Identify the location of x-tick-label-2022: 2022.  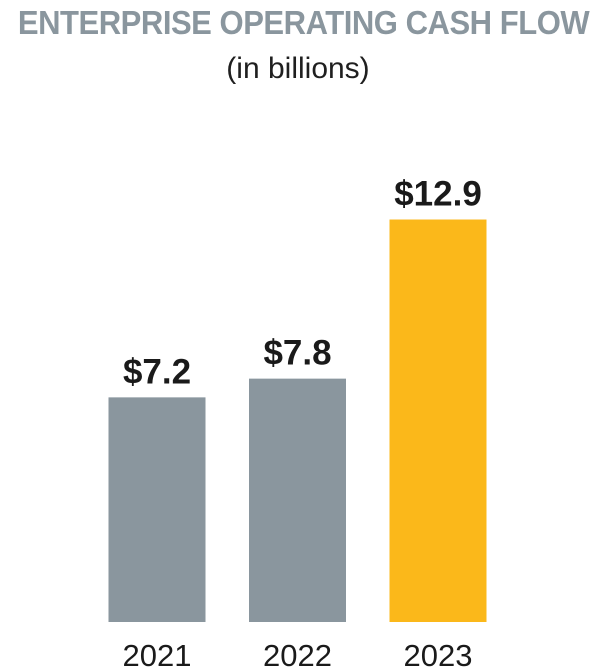
(297, 655).